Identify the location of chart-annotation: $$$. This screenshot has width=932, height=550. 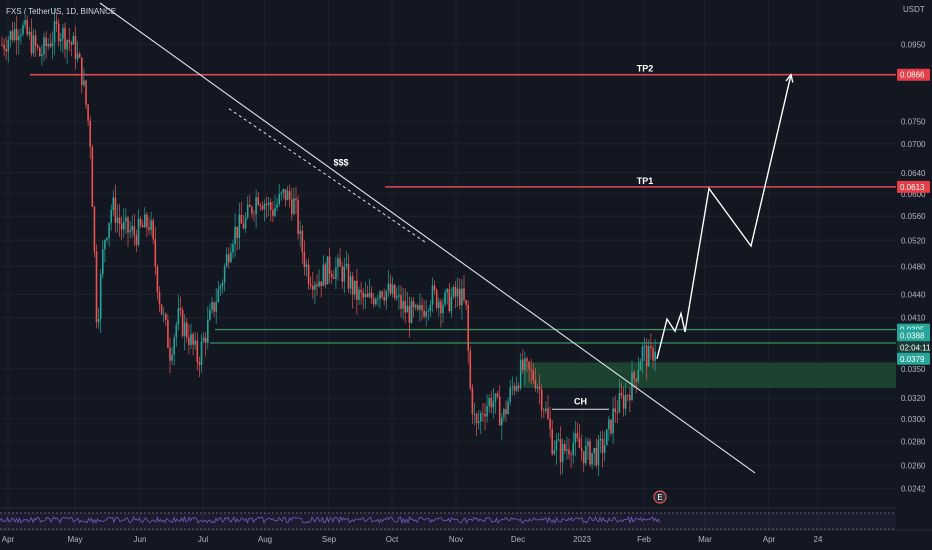
(340, 162).